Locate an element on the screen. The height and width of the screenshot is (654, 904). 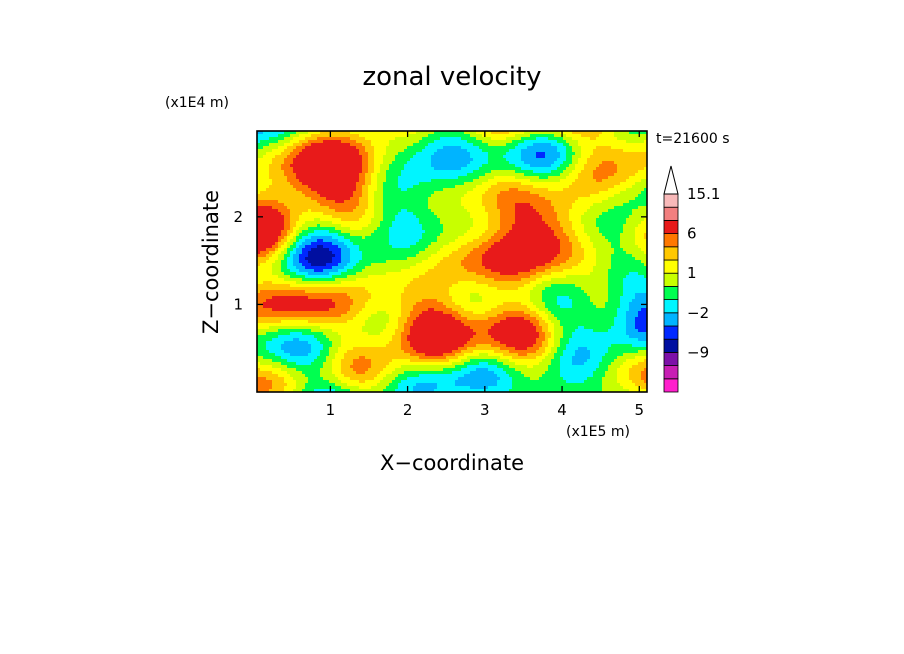
y-scale-note: (x1E4 m) is located at coordinates (197, 103).